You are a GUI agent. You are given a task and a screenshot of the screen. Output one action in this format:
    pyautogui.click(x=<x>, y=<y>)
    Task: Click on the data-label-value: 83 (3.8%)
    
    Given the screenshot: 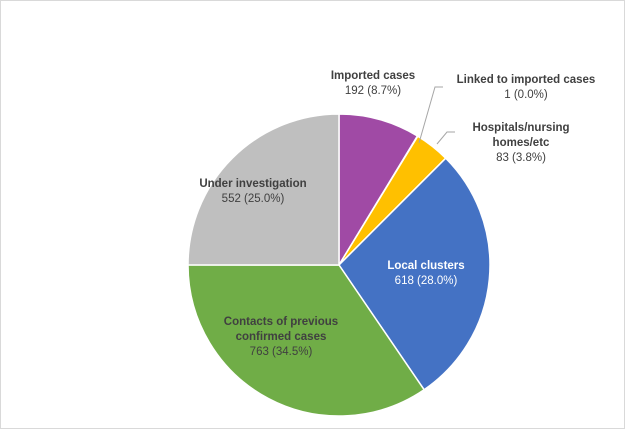 What is the action you would take?
    pyautogui.click(x=521, y=158)
    